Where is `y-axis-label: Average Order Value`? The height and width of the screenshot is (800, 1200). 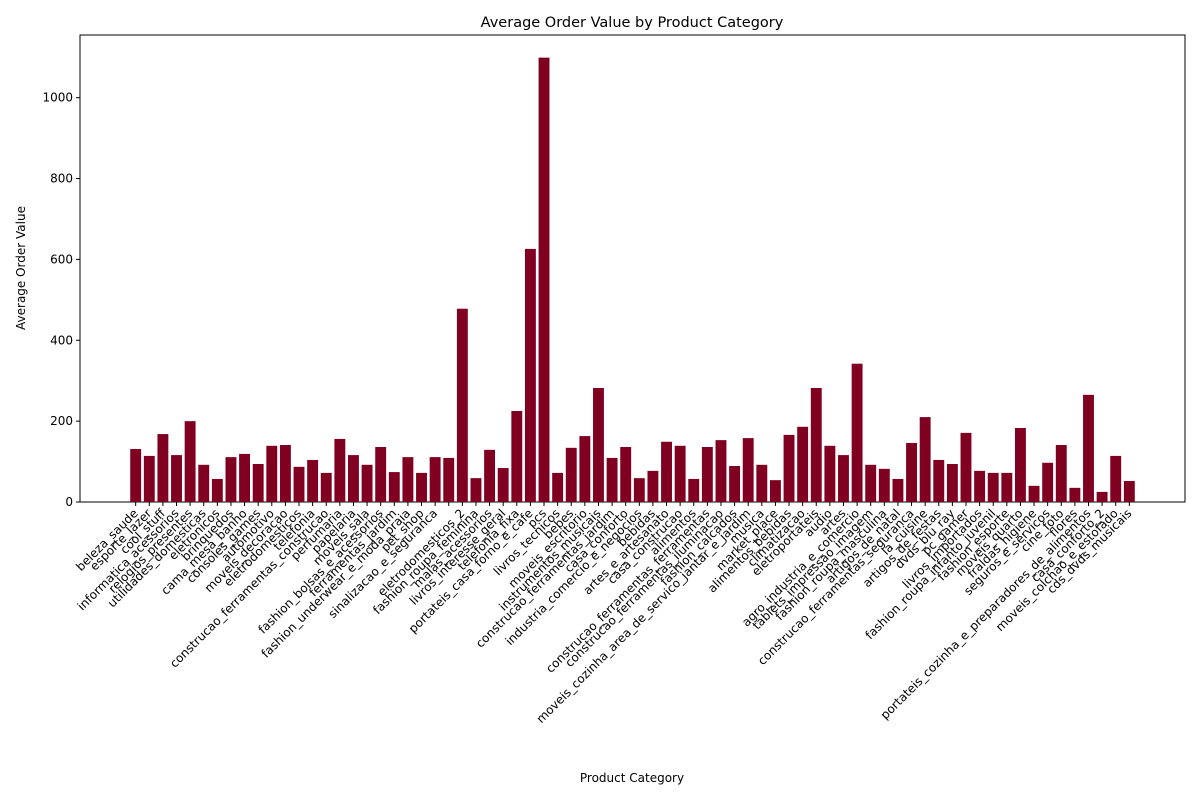 y-axis-label: Average Order Value is located at coordinates (21, 268).